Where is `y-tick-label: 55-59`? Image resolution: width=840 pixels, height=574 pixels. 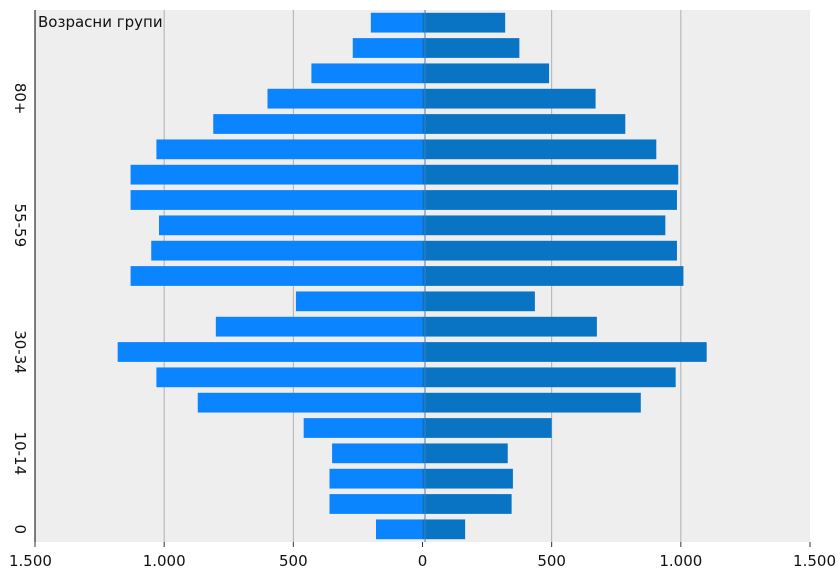 y-tick-label: 55-59 is located at coordinates (20, 226).